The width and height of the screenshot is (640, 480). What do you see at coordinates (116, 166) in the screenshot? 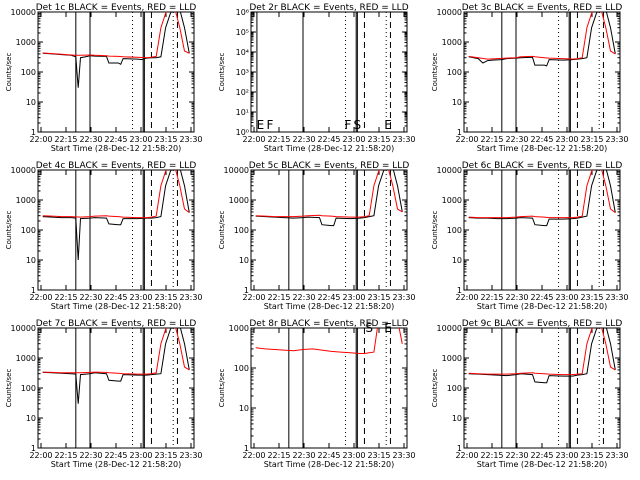
I see `chart-title: Det 4c BLACK = Events, RED = LLD` at bounding box center [116, 166].